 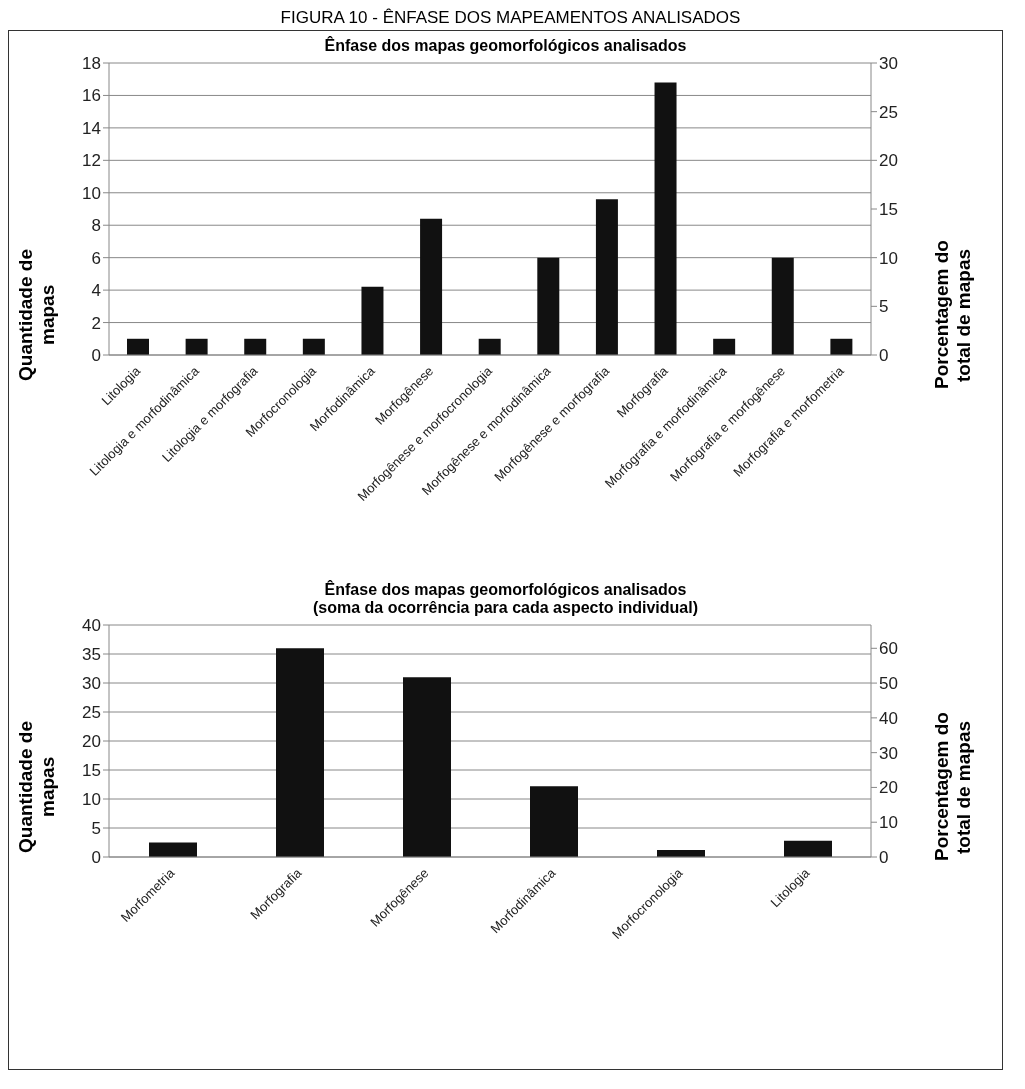 What do you see at coordinates (888, 112) in the screenshot?
I see `y2-tick-label: 25` at bounding box center [888, 112].